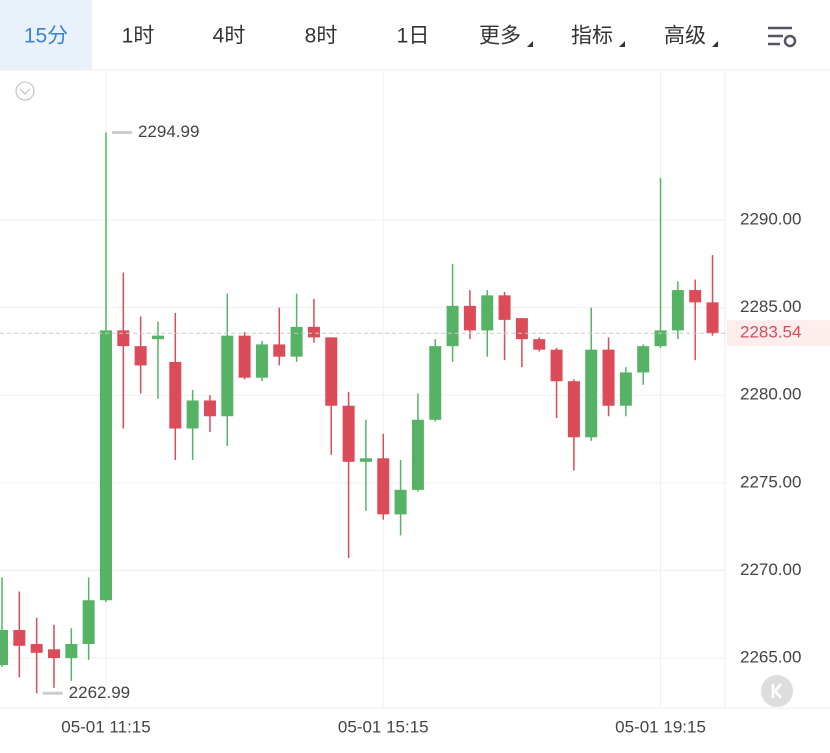 This screenshot has width=830, height=753. What do you see at coordinates (770, 394) in the screenshot?
I see `y-tick-label: 2280.00` at bounding box center [770, 394].